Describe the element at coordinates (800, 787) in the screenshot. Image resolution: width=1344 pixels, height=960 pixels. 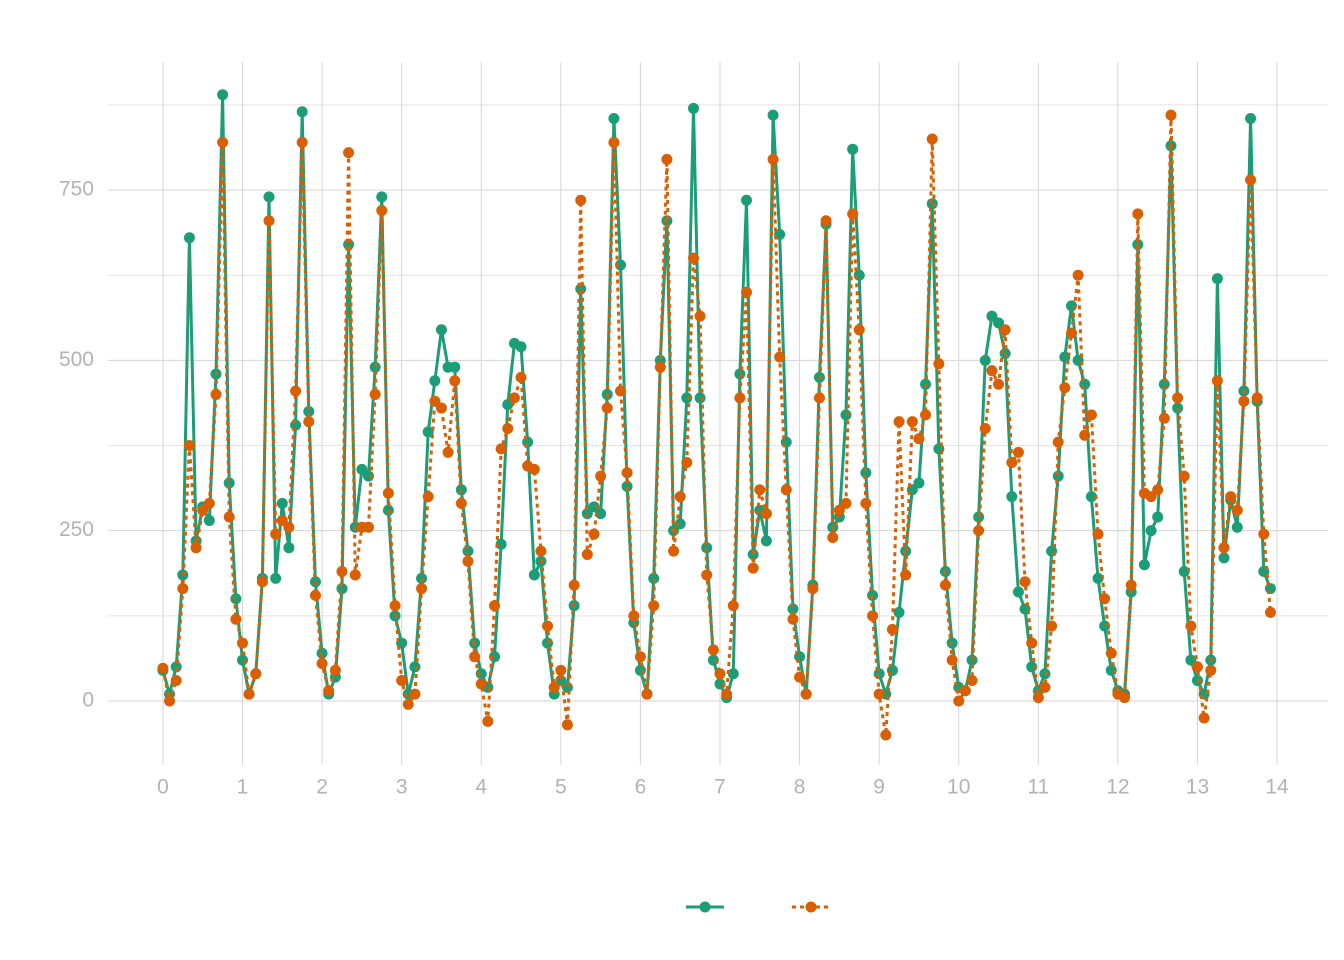
I see `x-tick-label: 8` at that location.